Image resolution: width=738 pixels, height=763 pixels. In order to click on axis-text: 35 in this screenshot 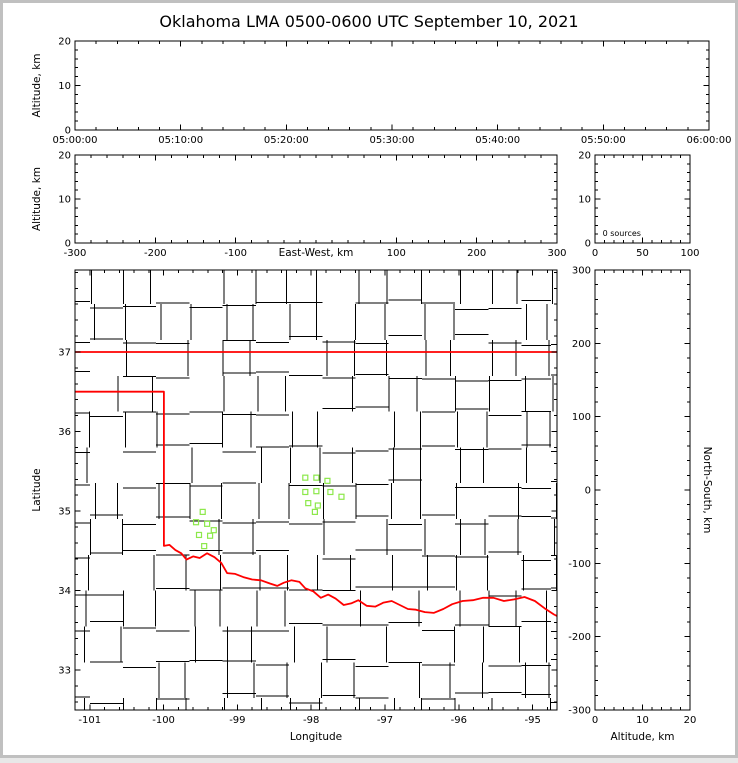, I will do `click(64, 512)`.